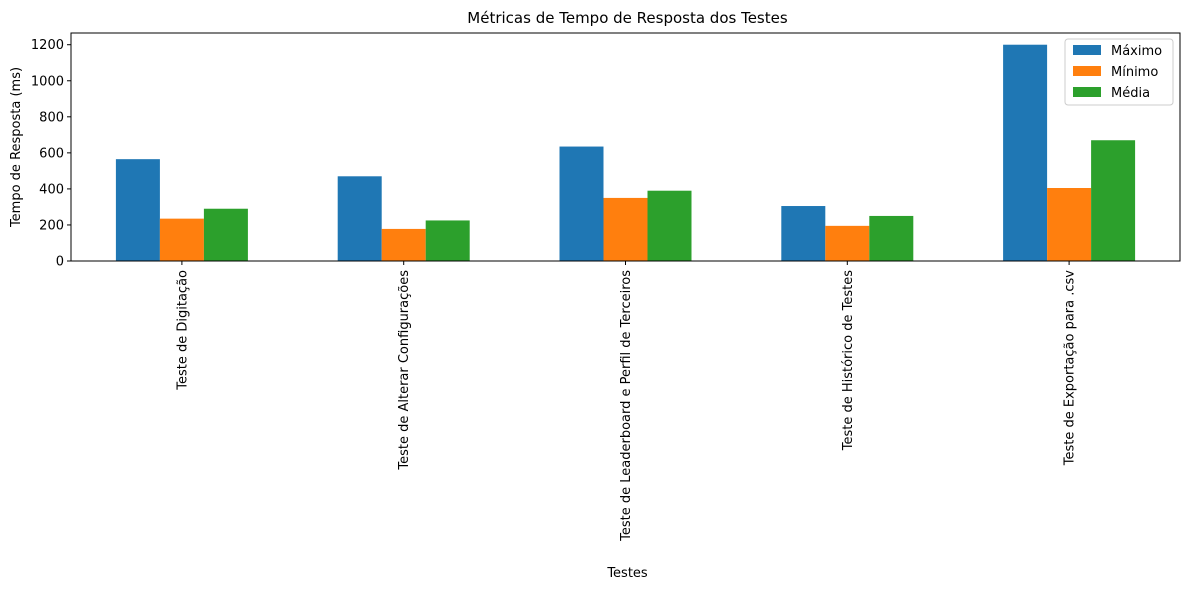  I want to click on legend-label: Máximo, so click(1136, 51).